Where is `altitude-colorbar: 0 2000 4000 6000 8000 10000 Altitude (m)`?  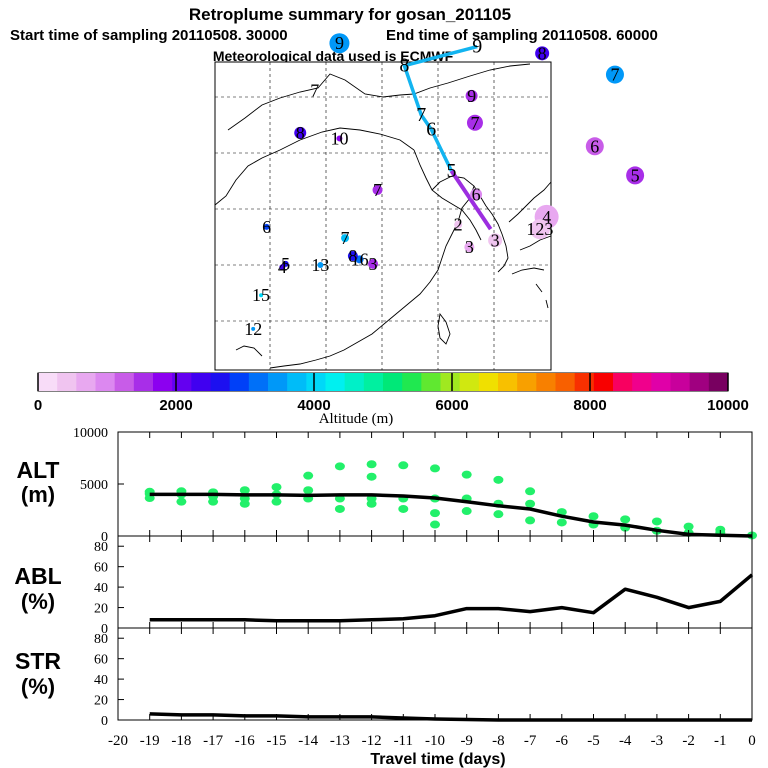
altitude-colorbar: 0 2000 4000 6000 8000 10000 Altitude (m) is located at coordinates (391, 399).